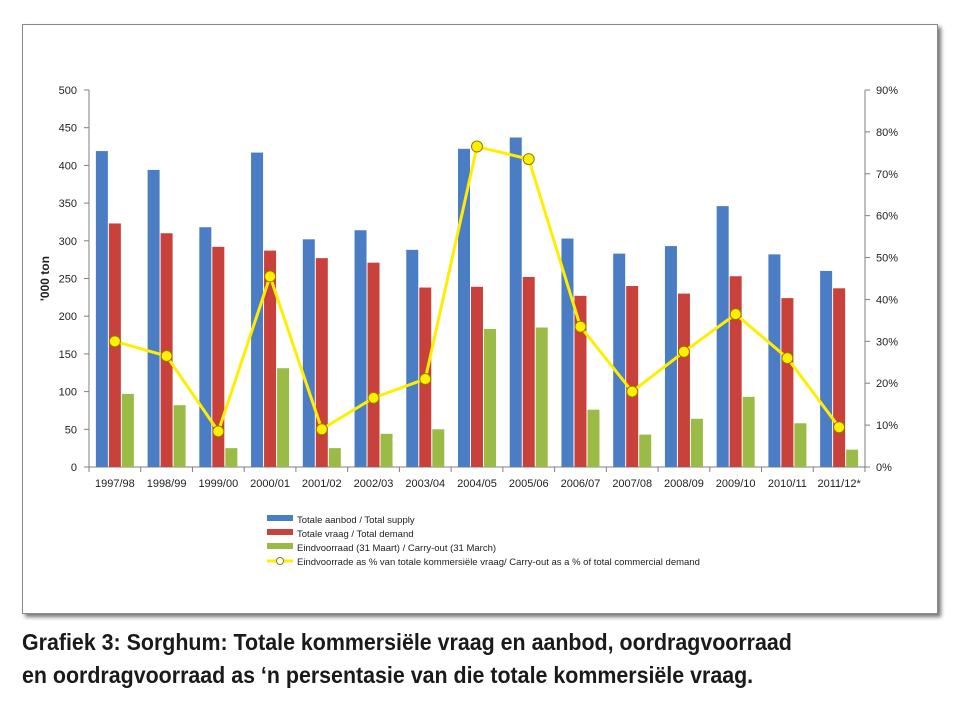 This screenshot has width=960, height=709. Describe the element at coordinates (787, 484) in the screenshot. I see `x-tick-label: 2010/11` at that location.